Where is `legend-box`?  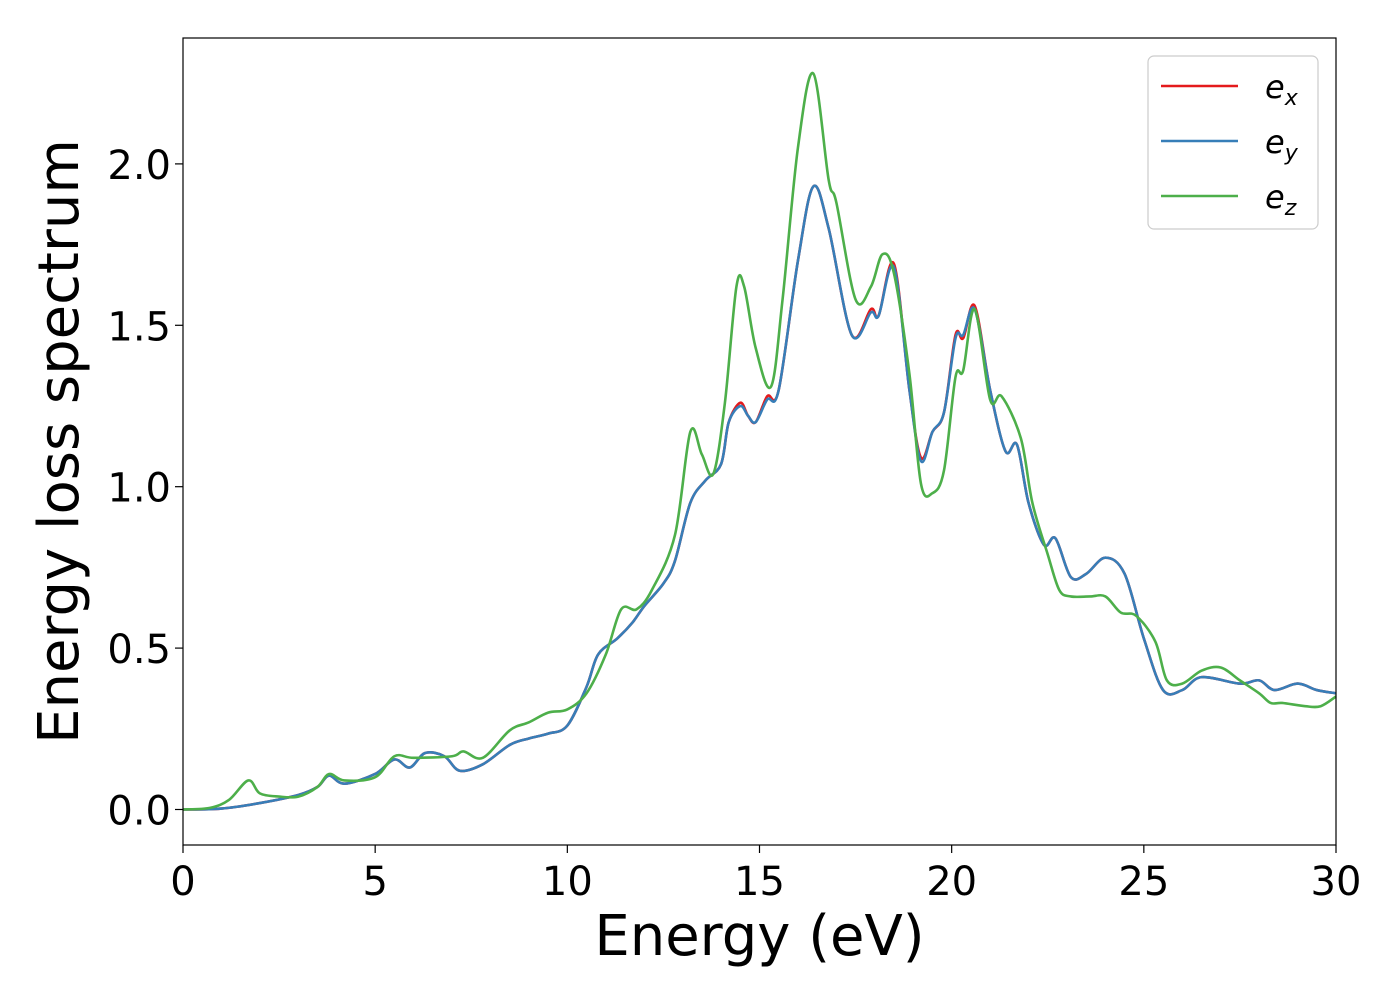
legend-box is located at coordinates (1233, 142).